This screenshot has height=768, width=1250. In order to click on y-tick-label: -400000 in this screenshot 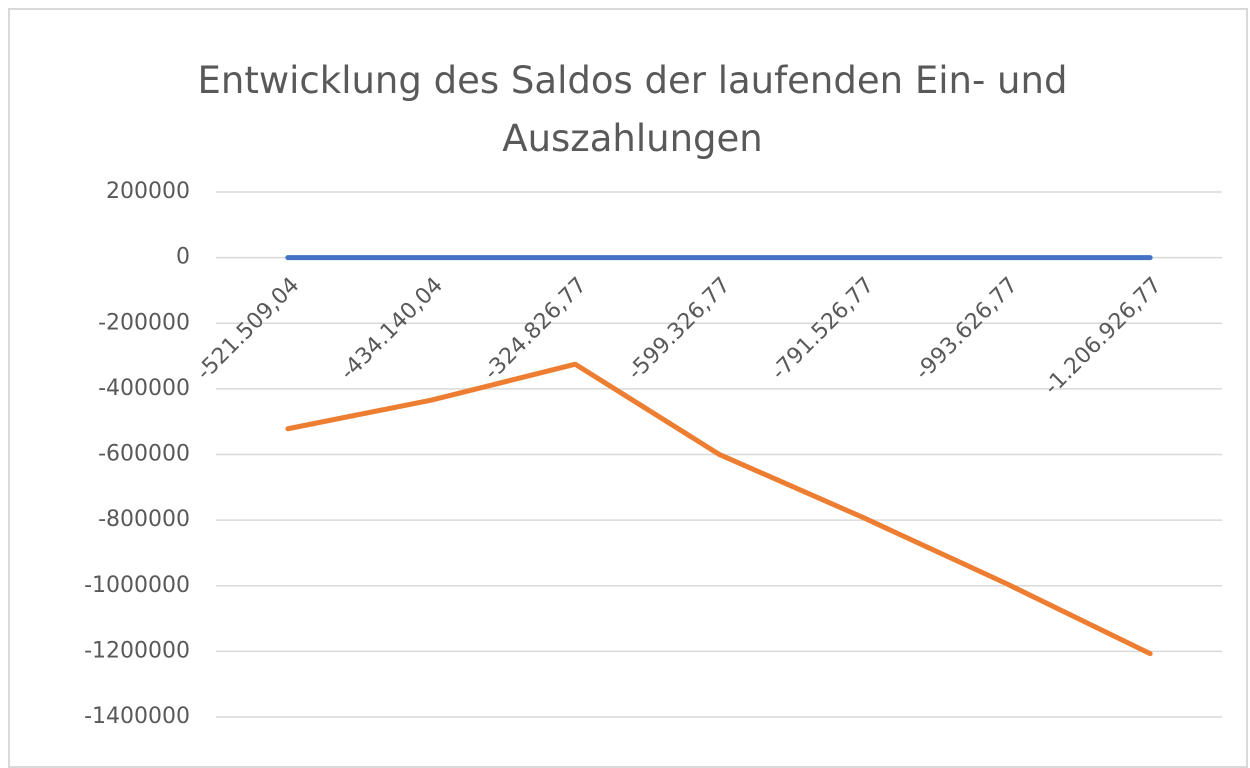, I will do `click(144, 388)`.